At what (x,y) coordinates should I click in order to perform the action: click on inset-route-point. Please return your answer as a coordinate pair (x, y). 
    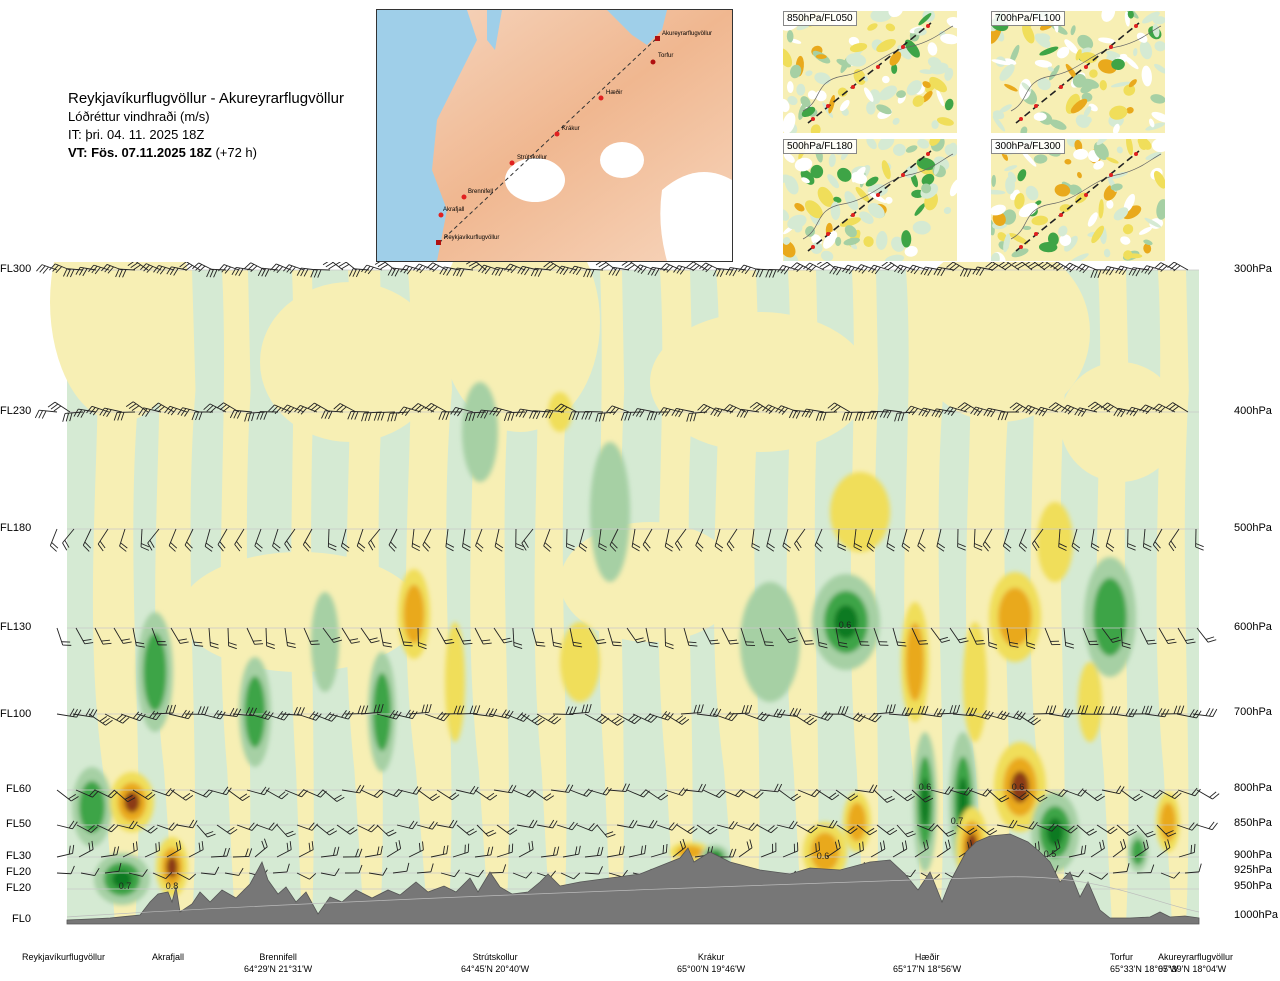
    Looking at the image, I should click on (1036, 234).